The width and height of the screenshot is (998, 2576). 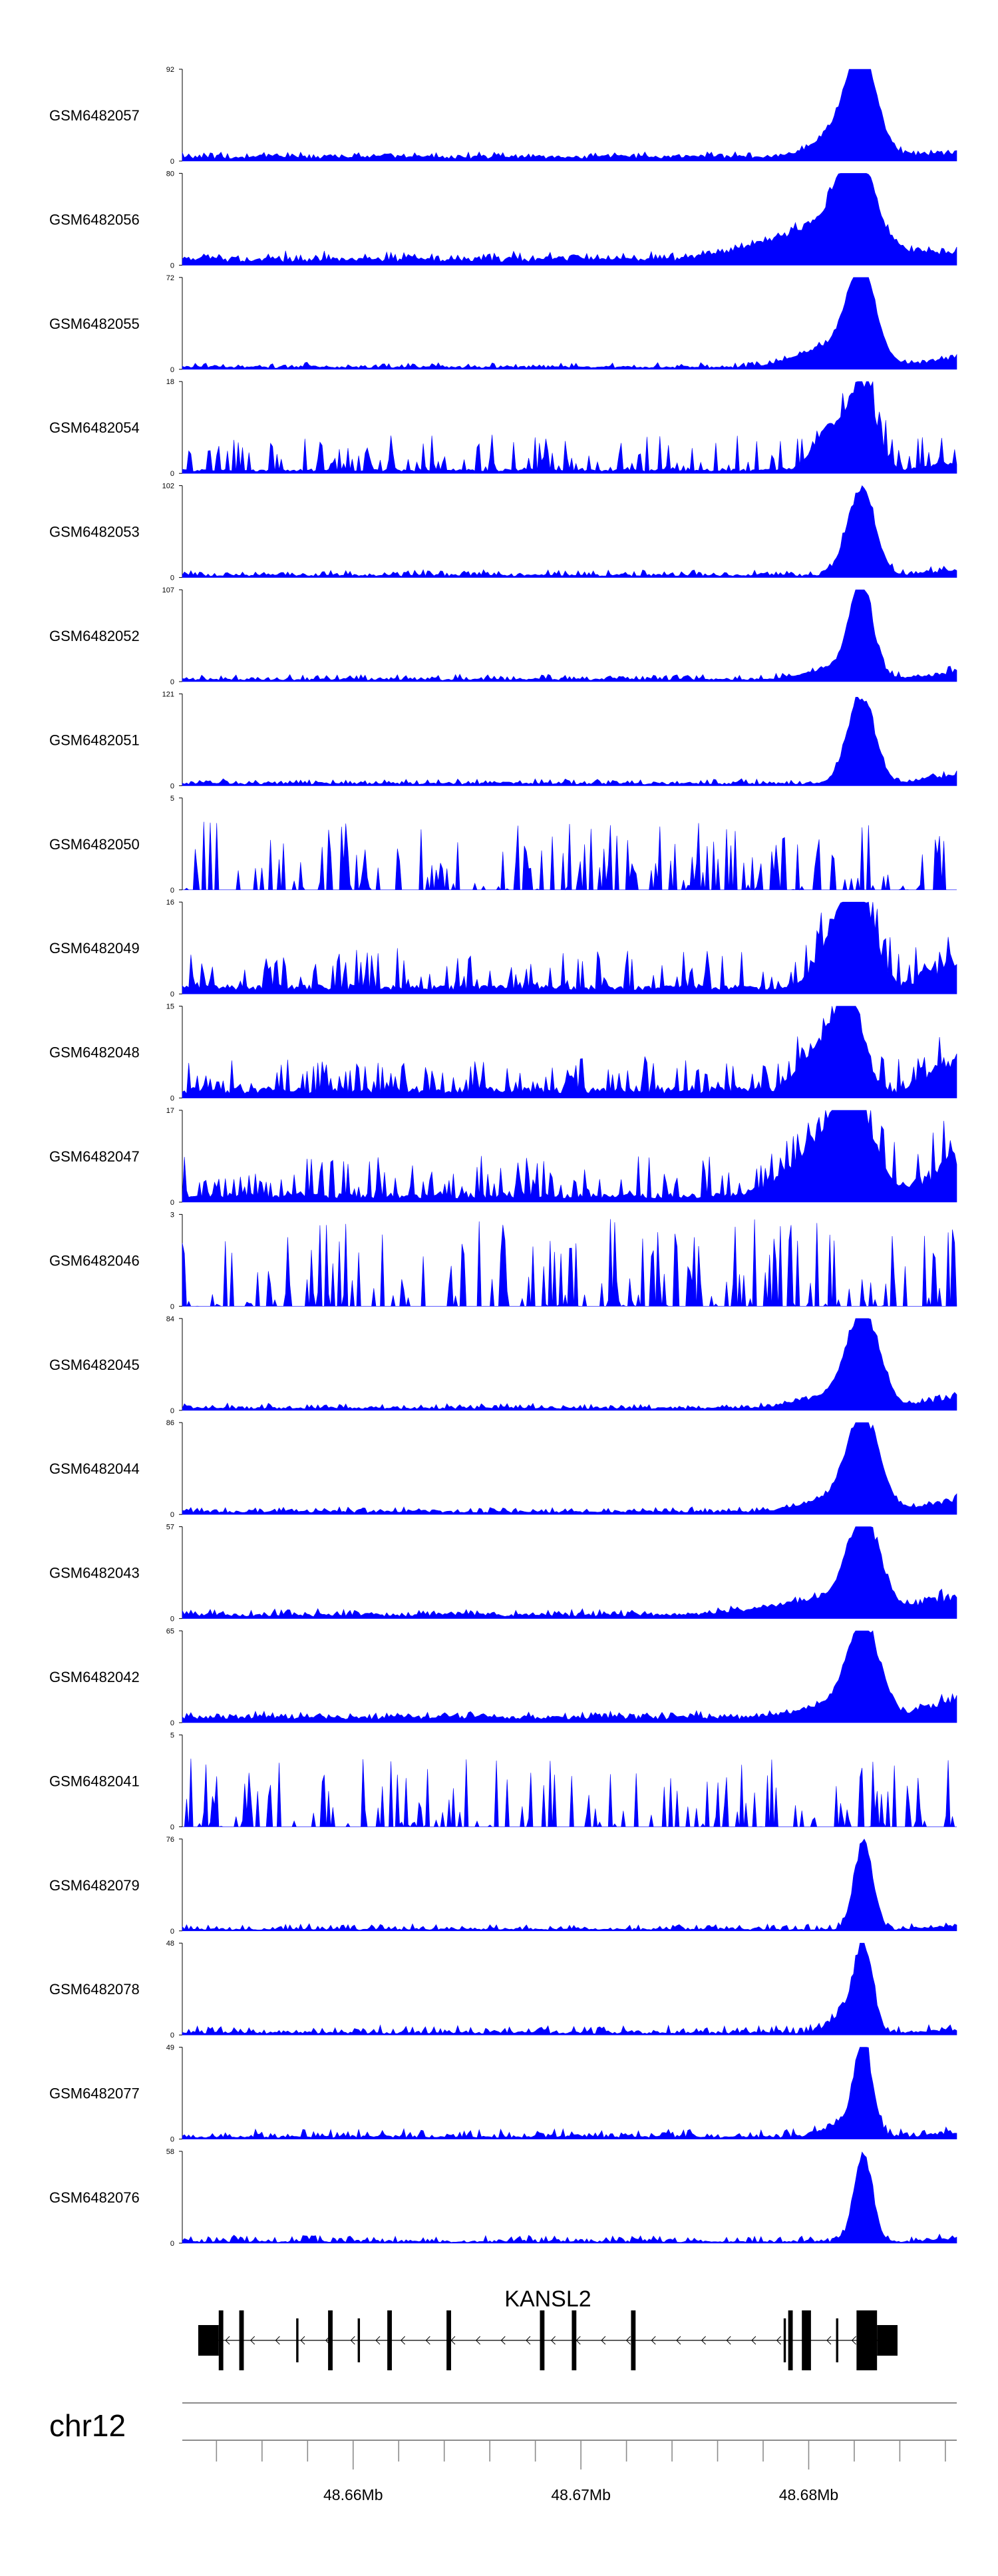 I want to click on track-GSM6482051: GSM6482051 121 0, so click(x=503, y=740).